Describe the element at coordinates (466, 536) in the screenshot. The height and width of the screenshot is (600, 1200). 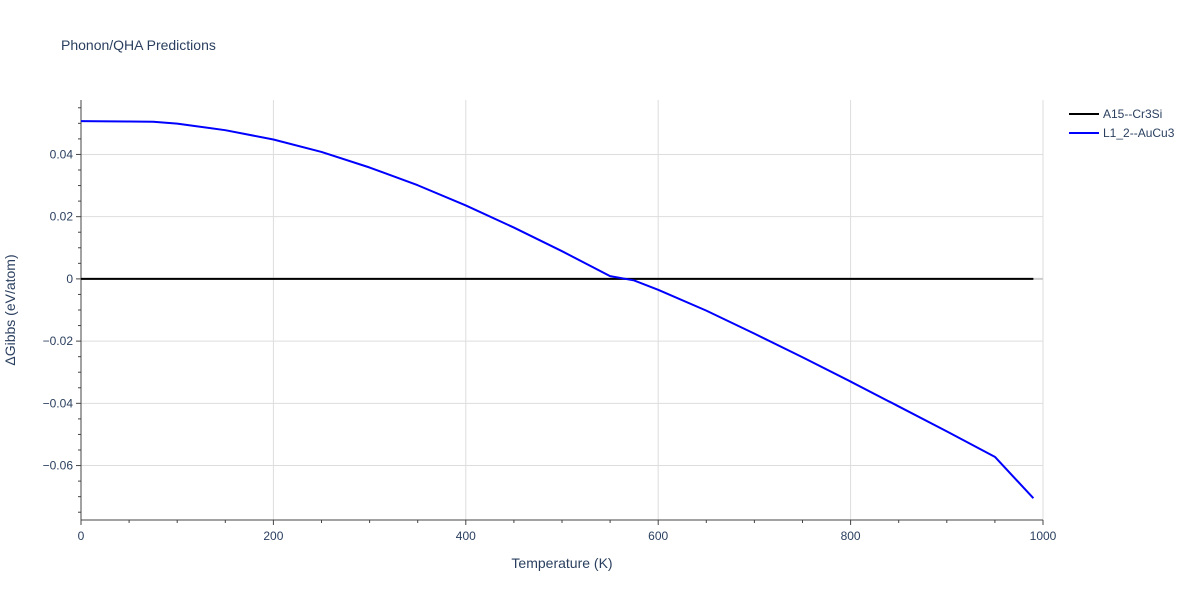
I see `x-tick-label: 400` at that location.